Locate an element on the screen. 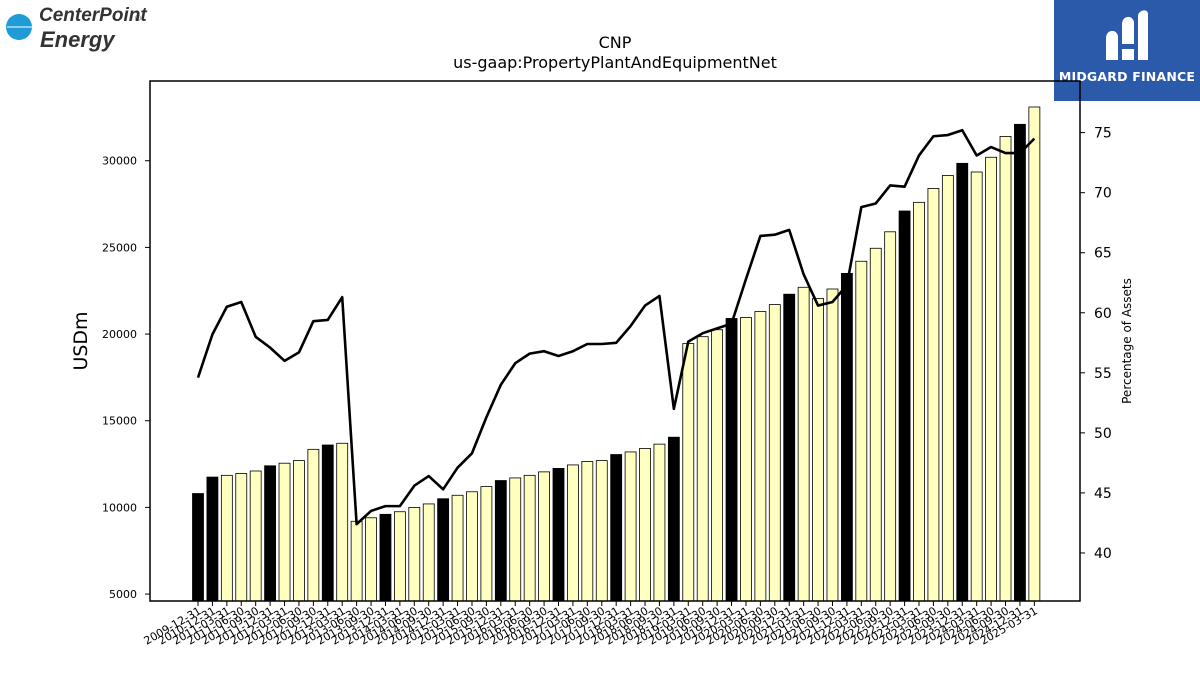  chart-title: CNP is located at coordinates (615, 42).